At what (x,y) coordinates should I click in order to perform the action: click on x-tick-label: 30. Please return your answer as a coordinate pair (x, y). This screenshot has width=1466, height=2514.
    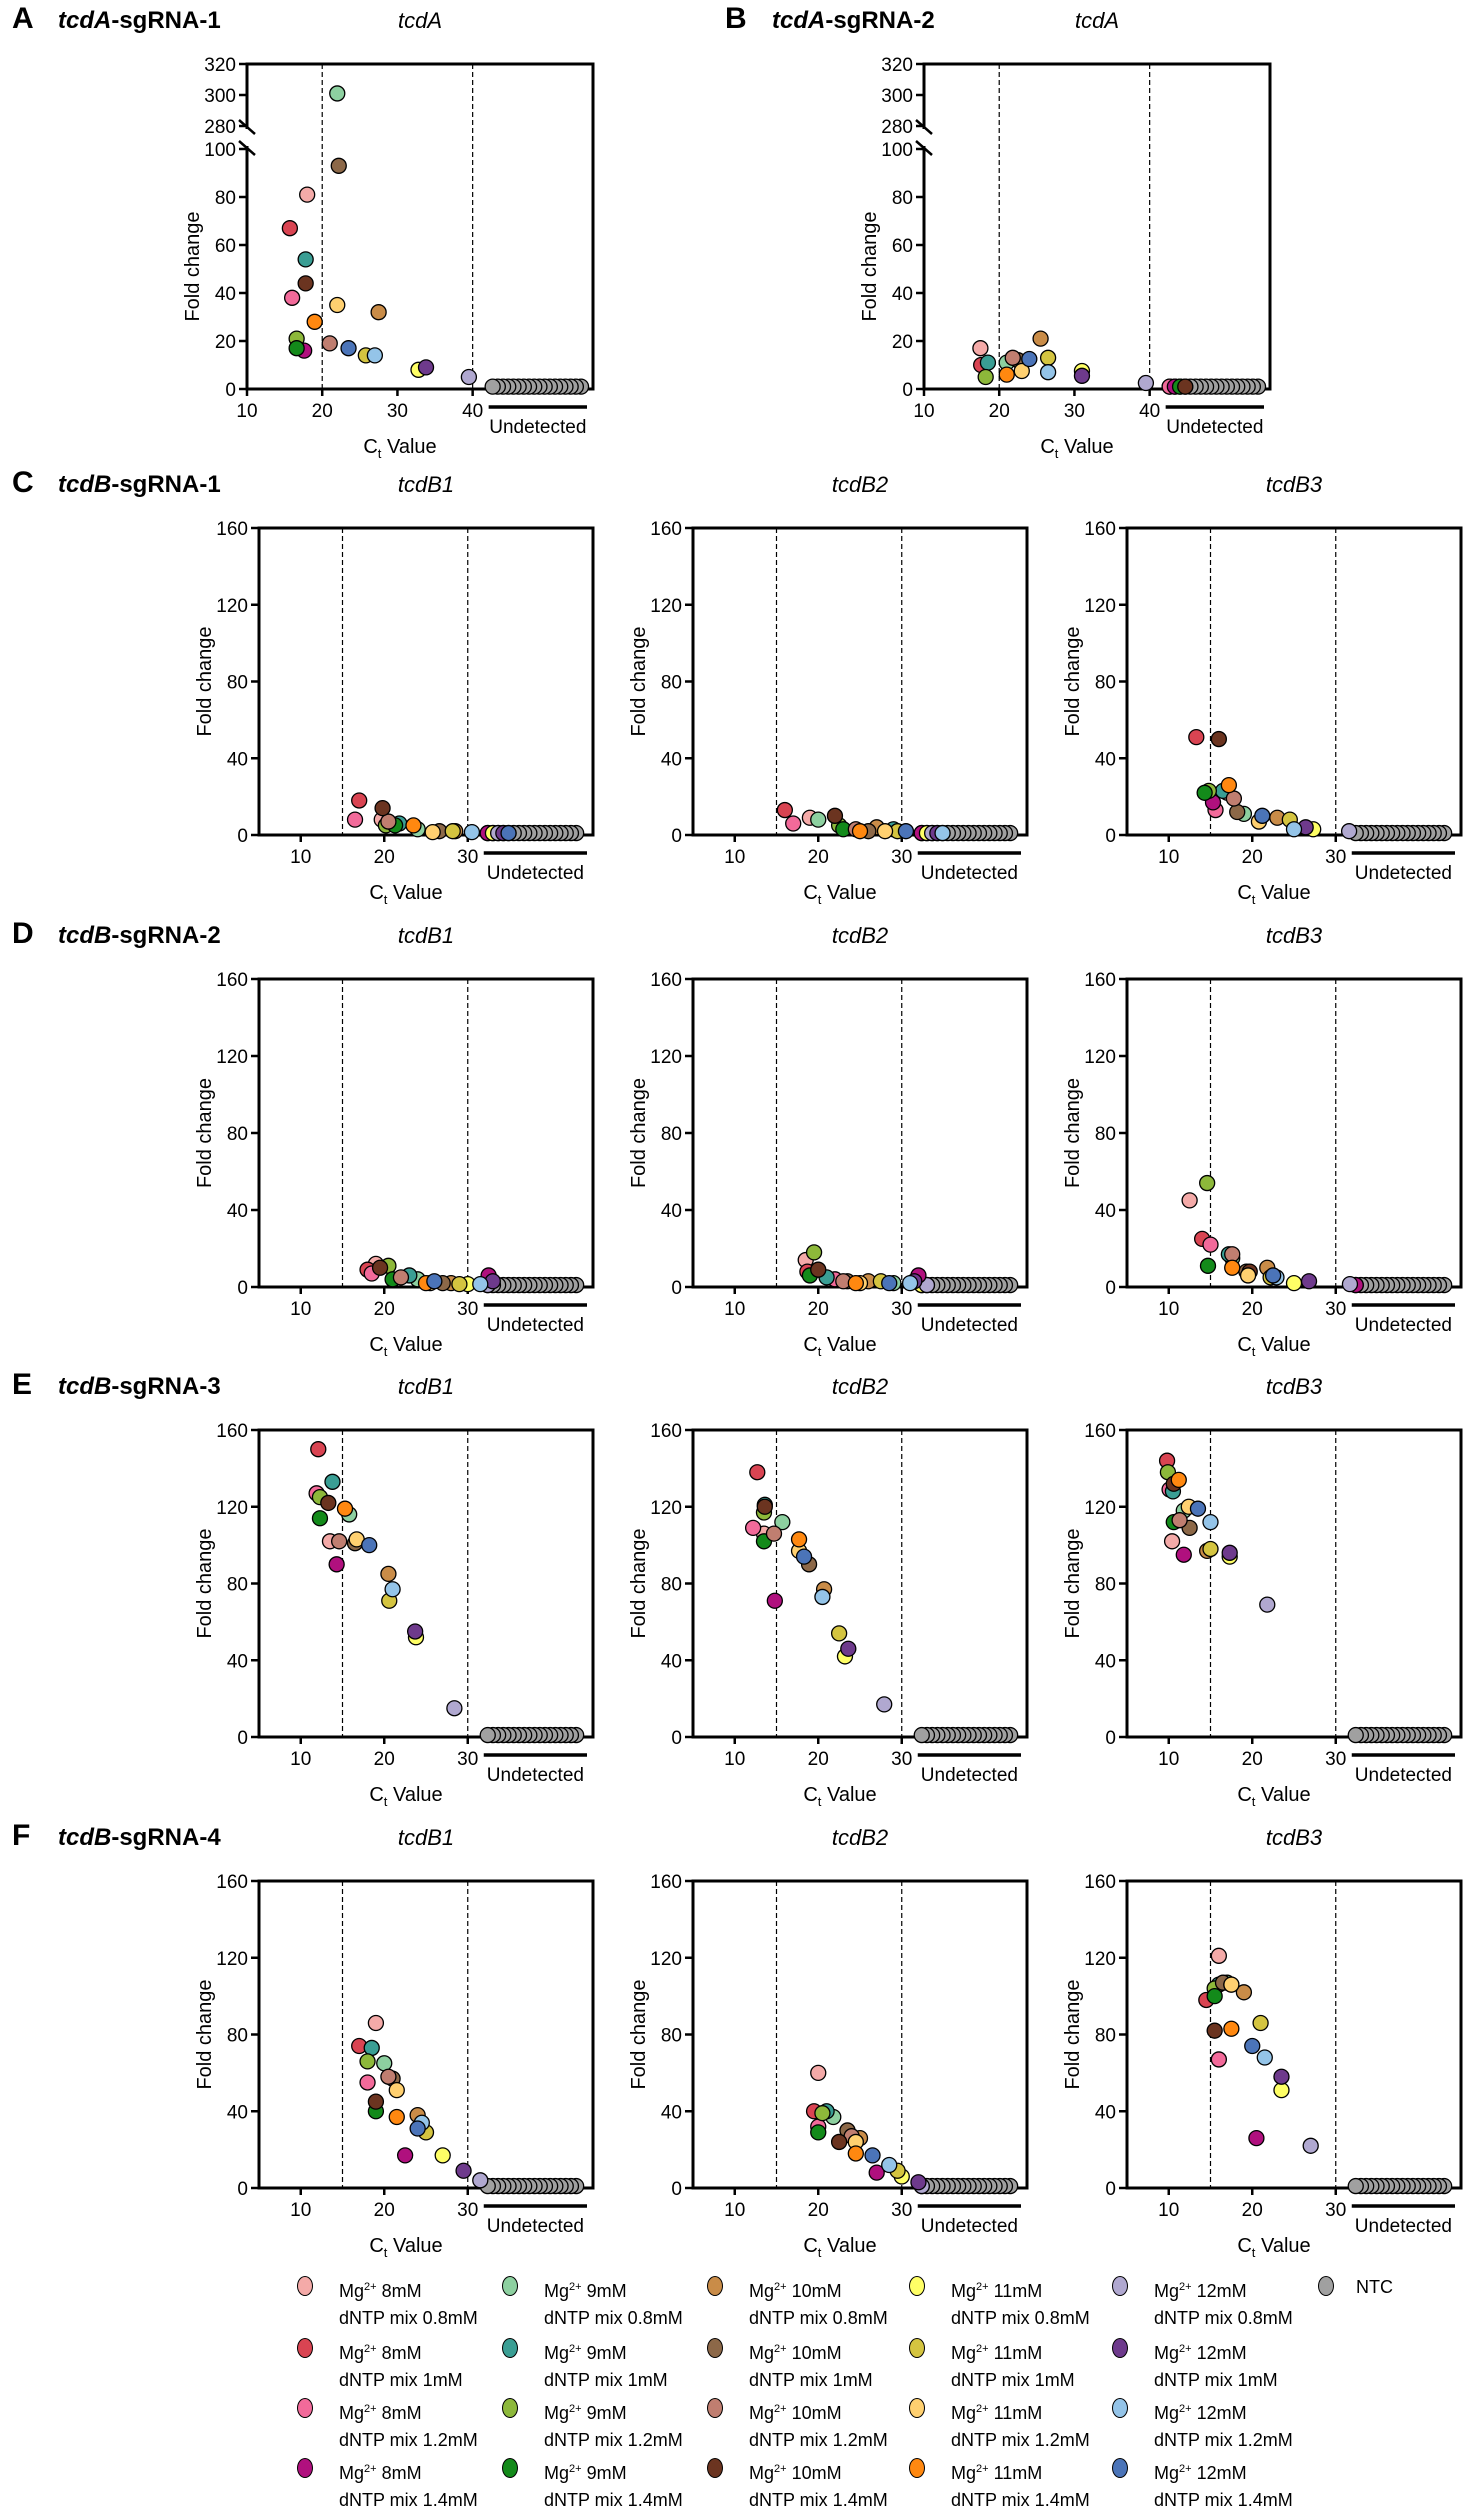
    Looking at the image, I should click on (397, 411).